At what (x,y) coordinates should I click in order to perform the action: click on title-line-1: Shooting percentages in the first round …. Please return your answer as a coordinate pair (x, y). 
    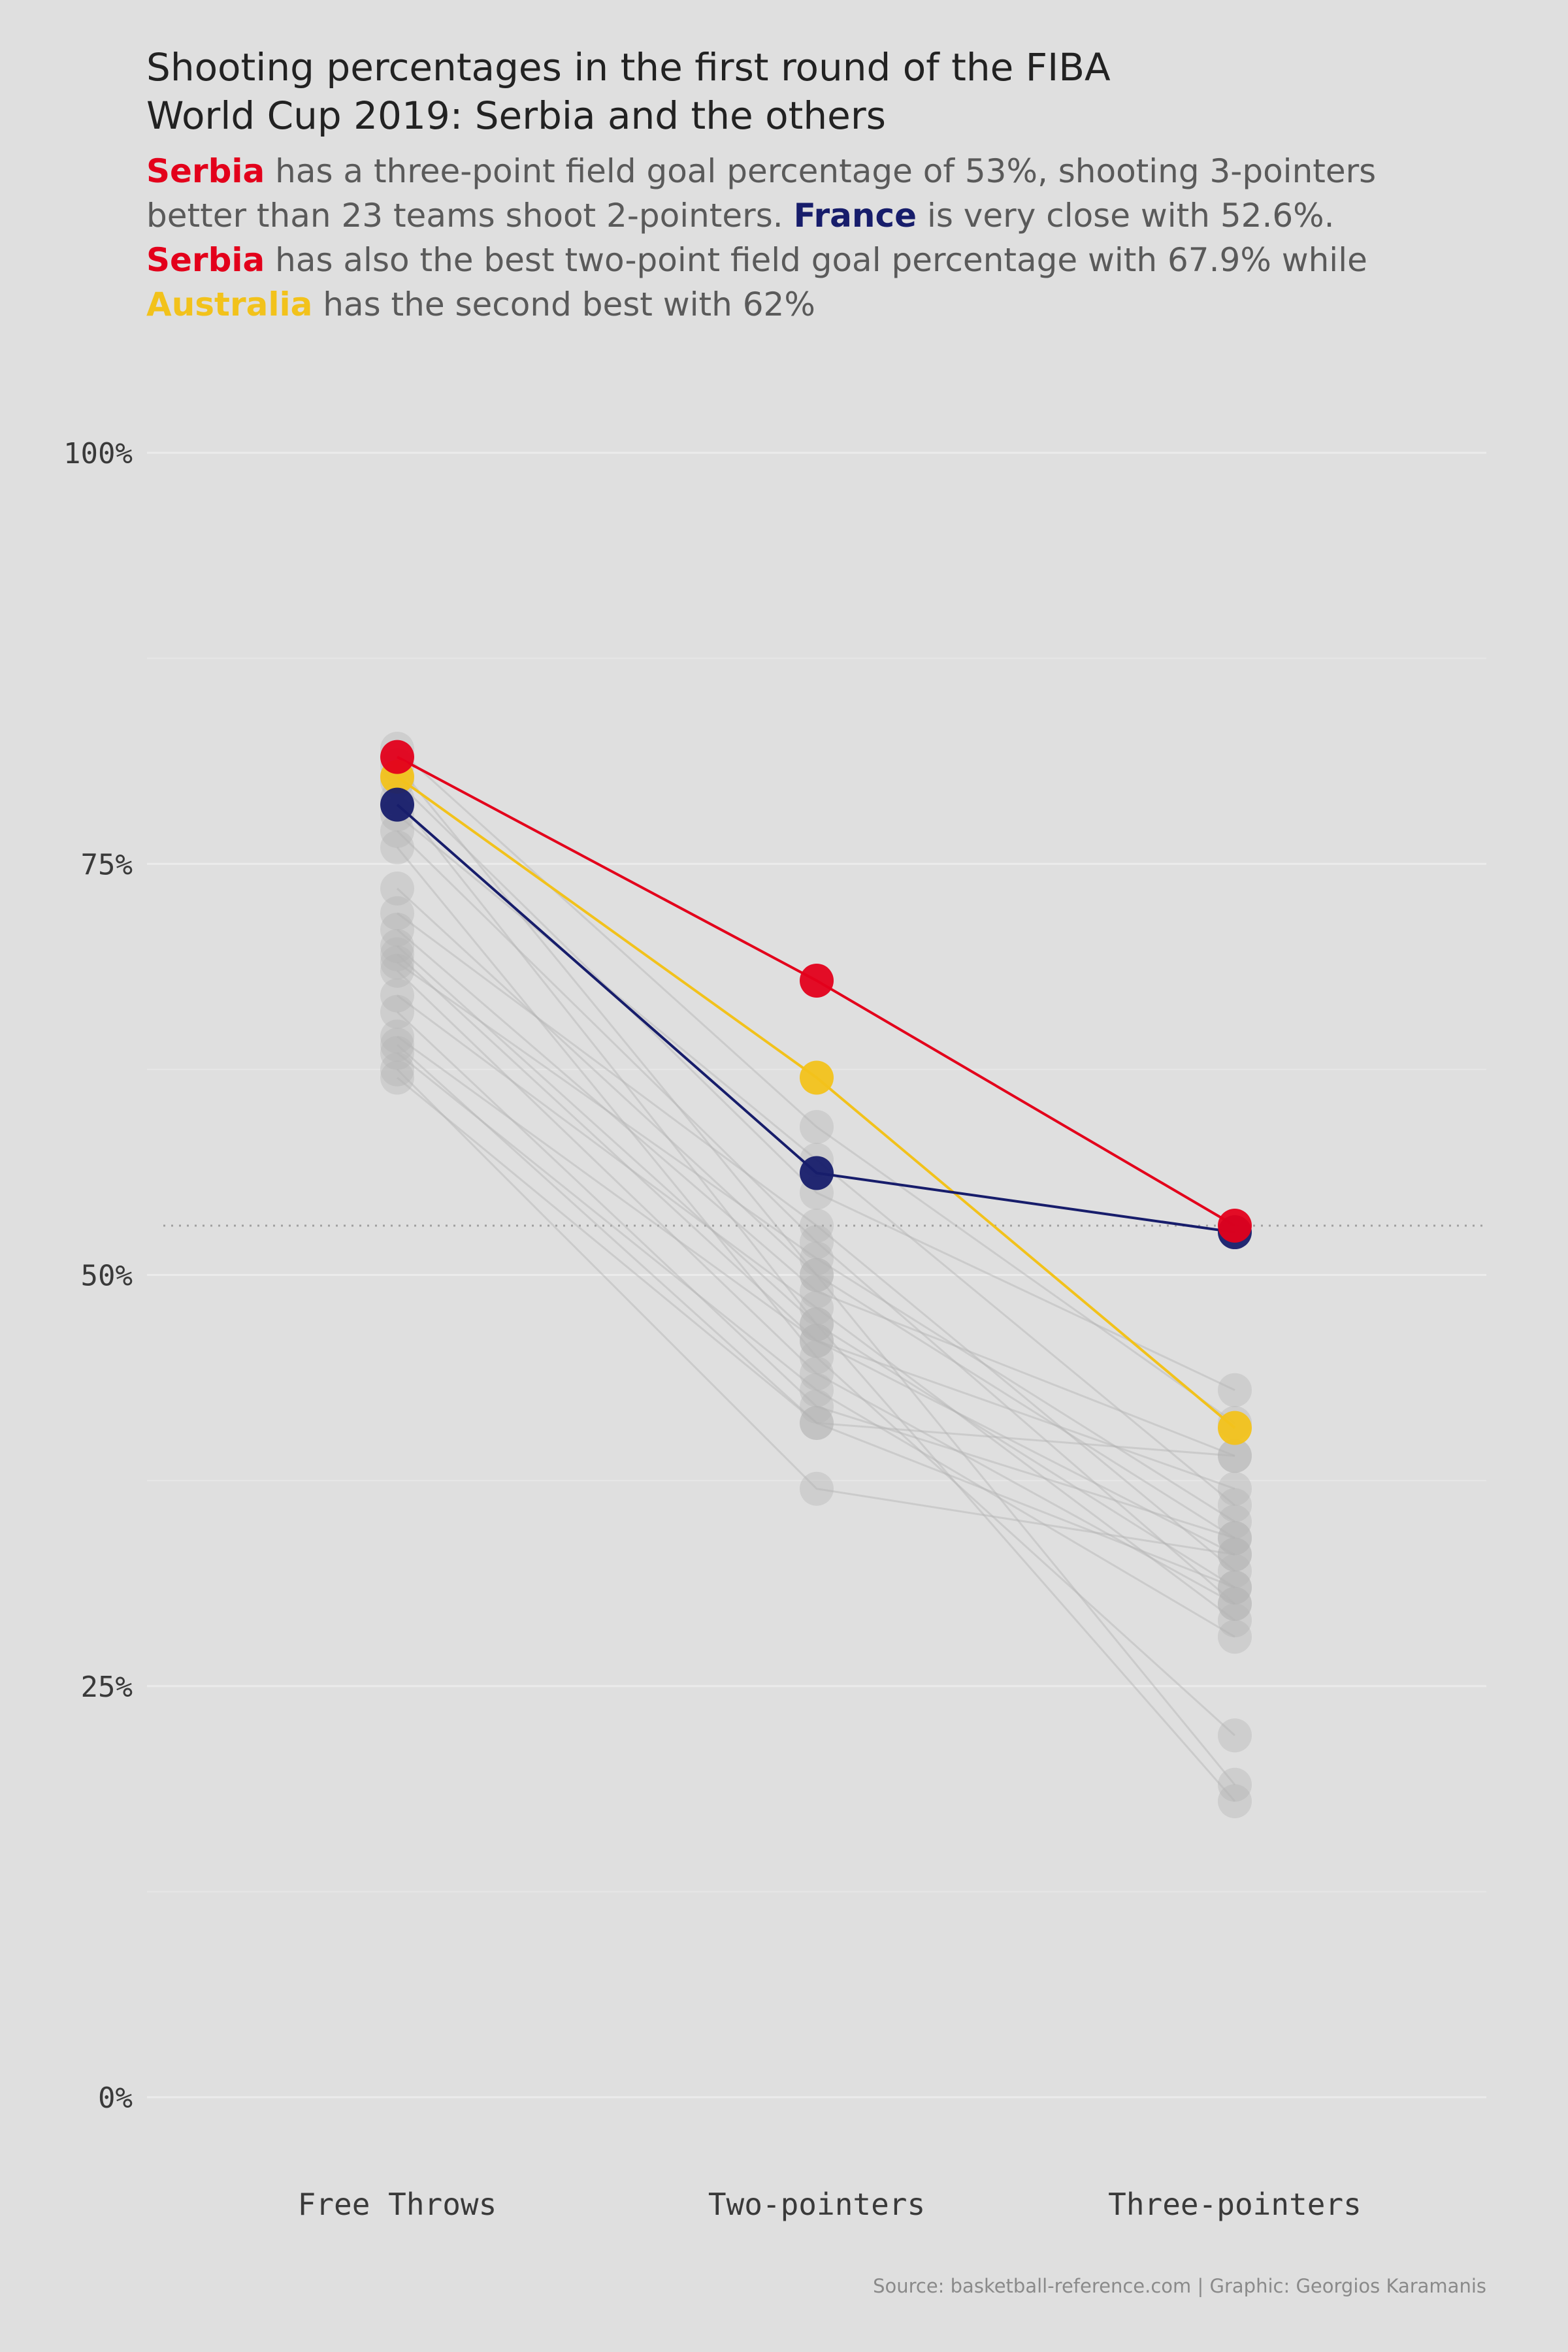
    Looking at the image, I should click on (628, 67).